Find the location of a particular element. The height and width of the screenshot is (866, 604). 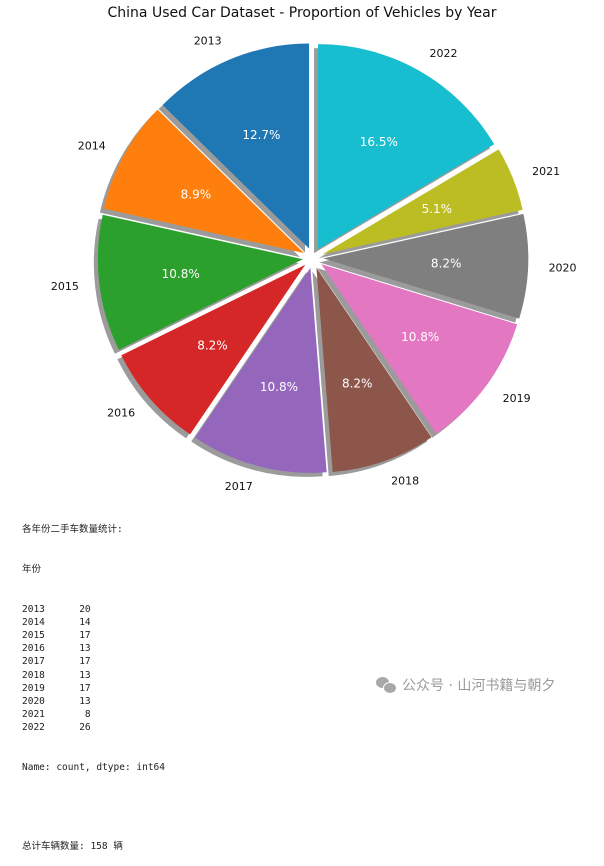

category-label: 2019 is located at coordinates (517, 398).